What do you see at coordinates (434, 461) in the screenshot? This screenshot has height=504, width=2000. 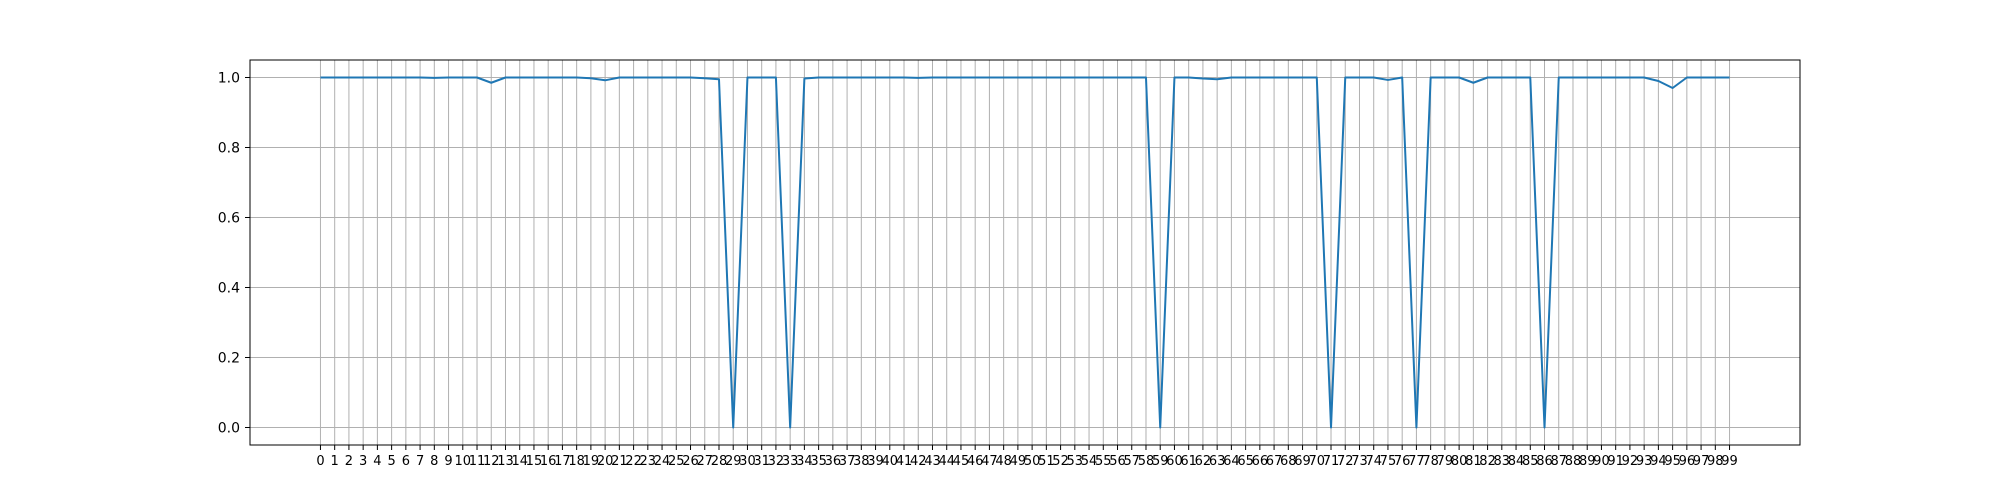 I see `x-tick-label: 8` at bounding box center [434, 461].